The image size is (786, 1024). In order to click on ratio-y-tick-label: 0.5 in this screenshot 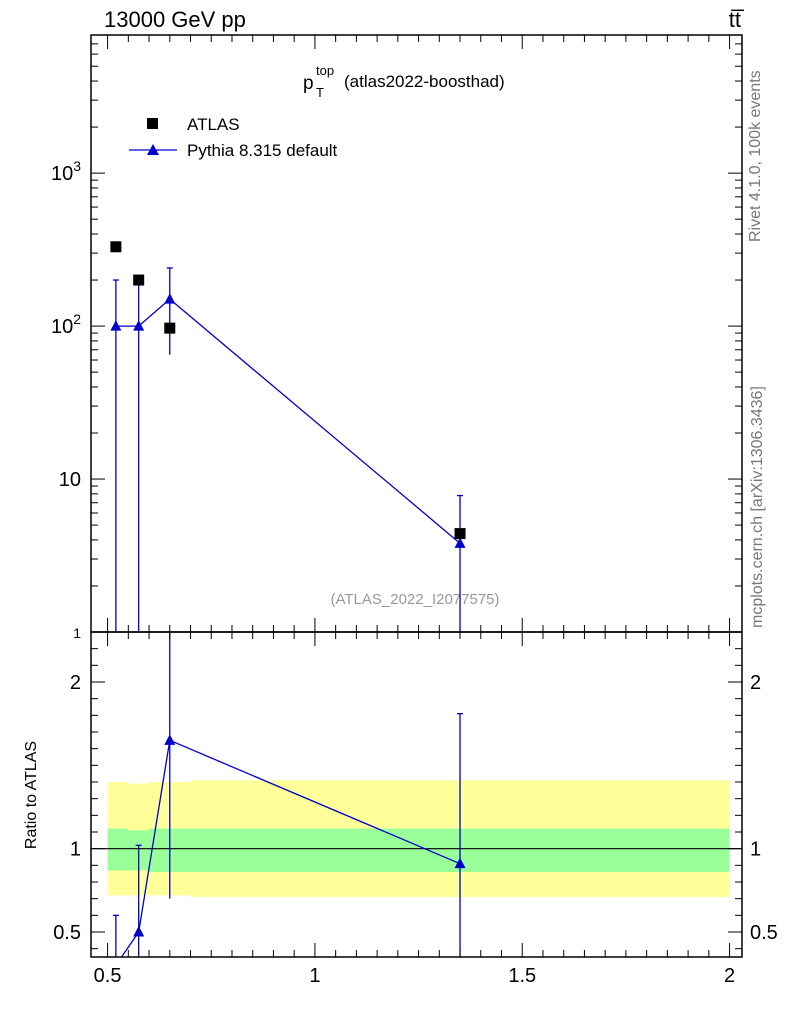, I will do `click(67, 933)`.